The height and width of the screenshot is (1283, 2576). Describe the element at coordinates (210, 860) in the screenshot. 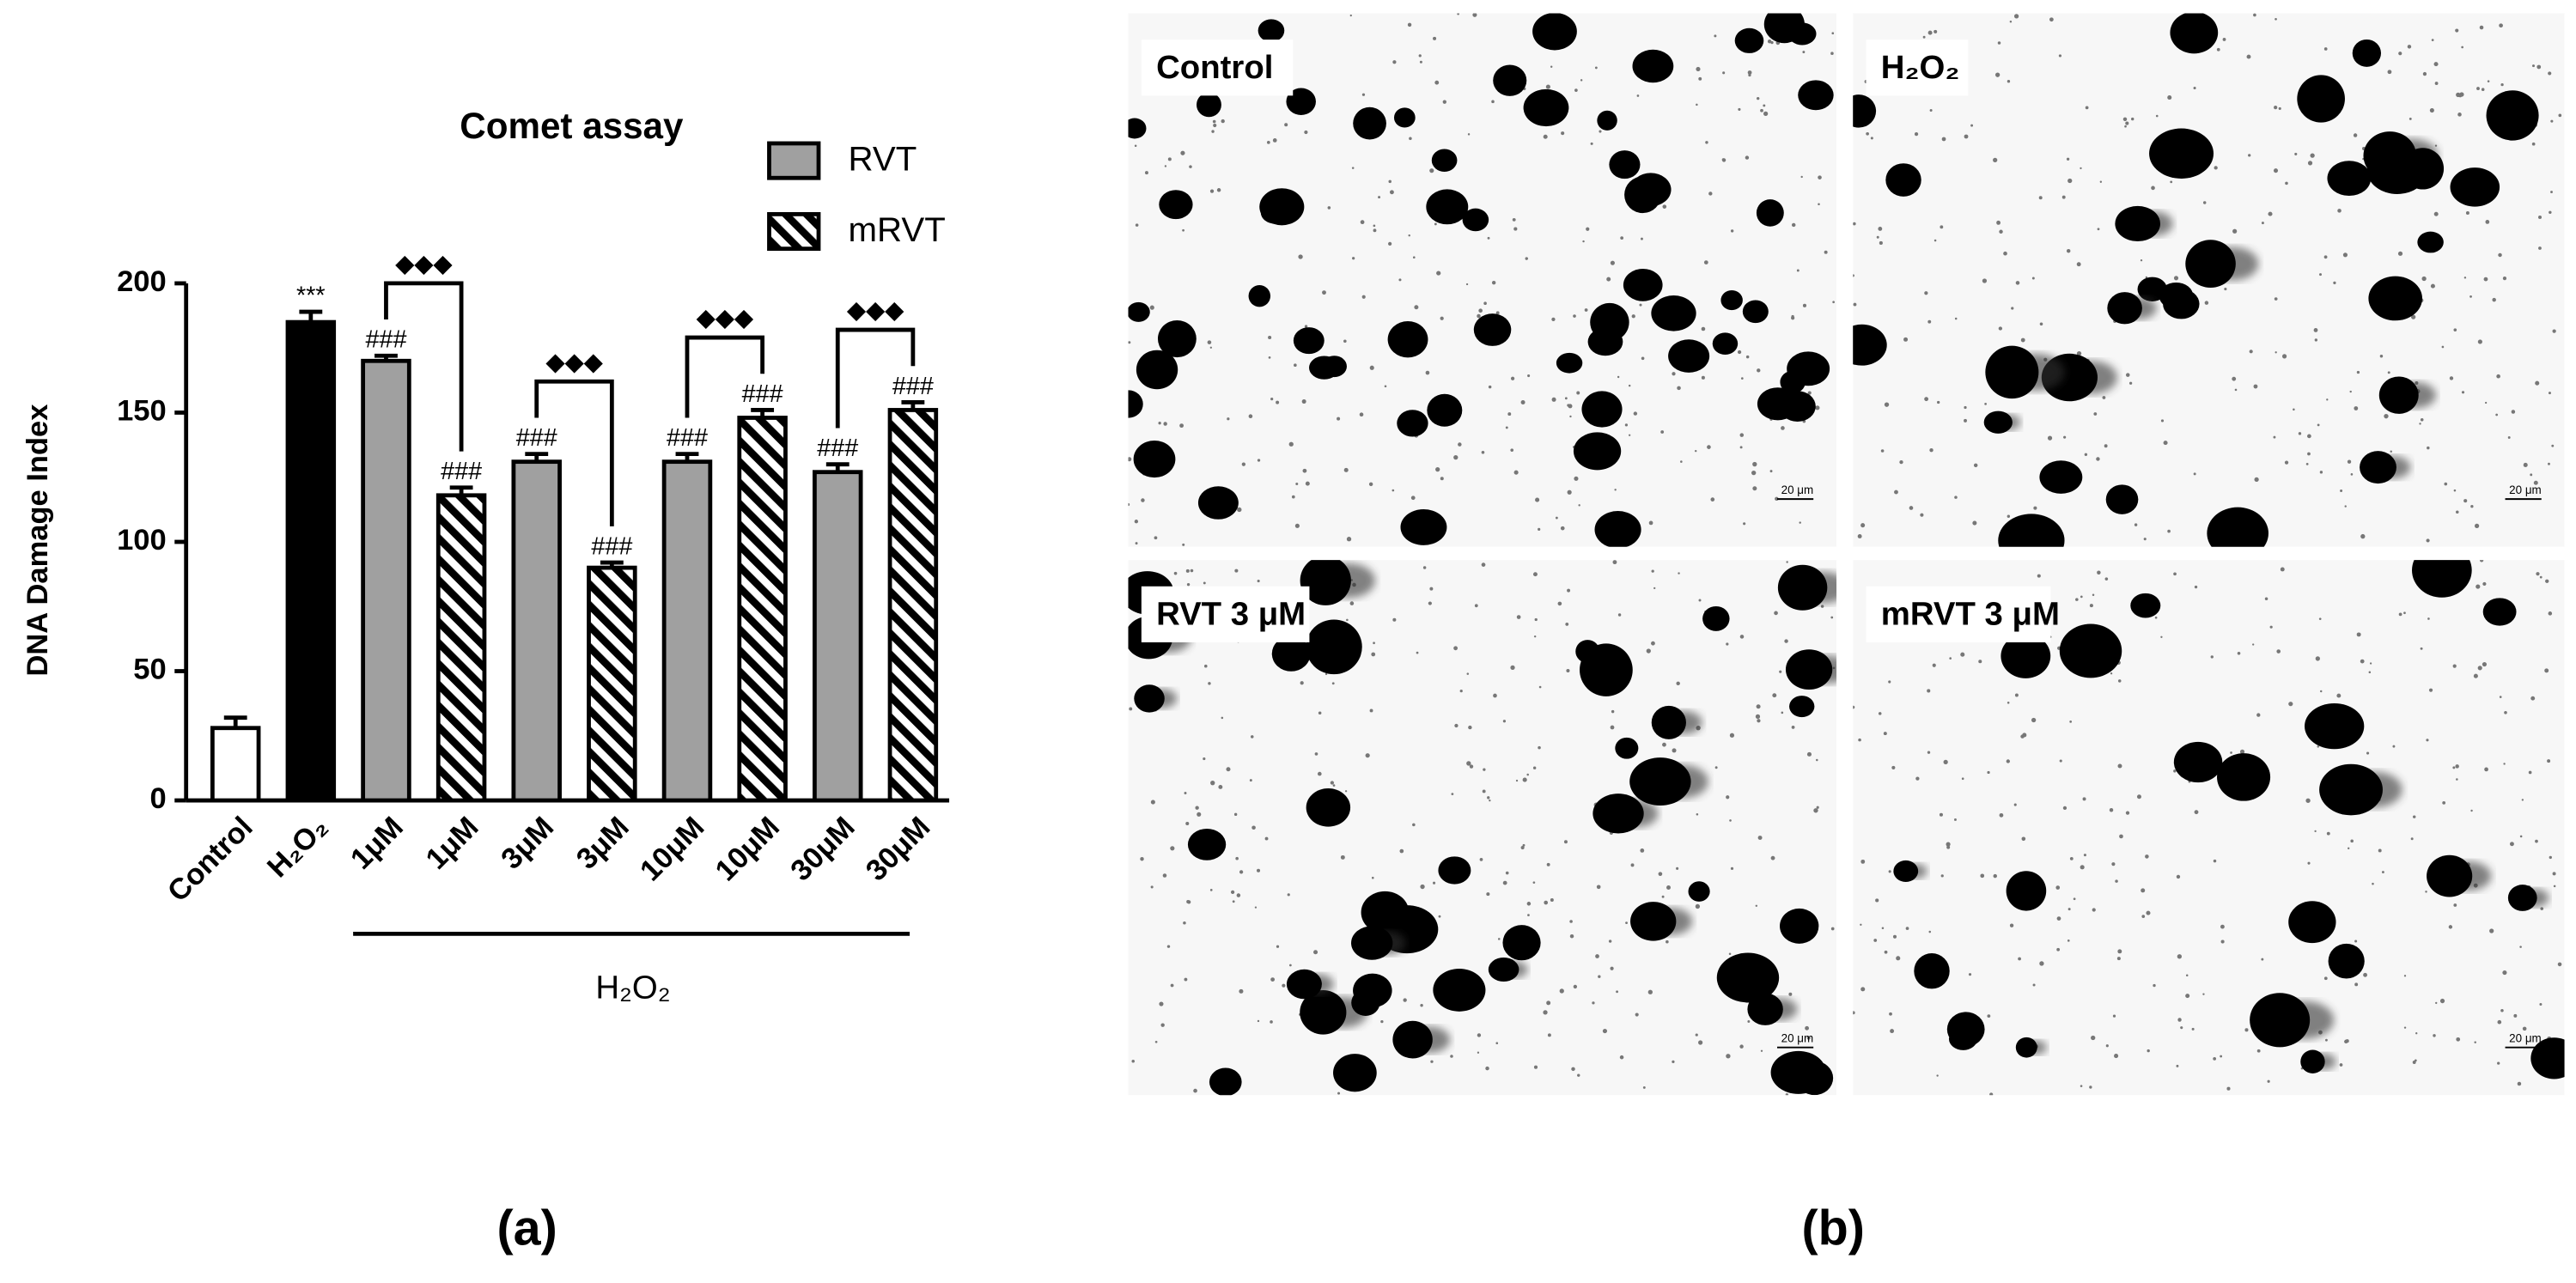

I see `x-tick-label: Control` at that location.